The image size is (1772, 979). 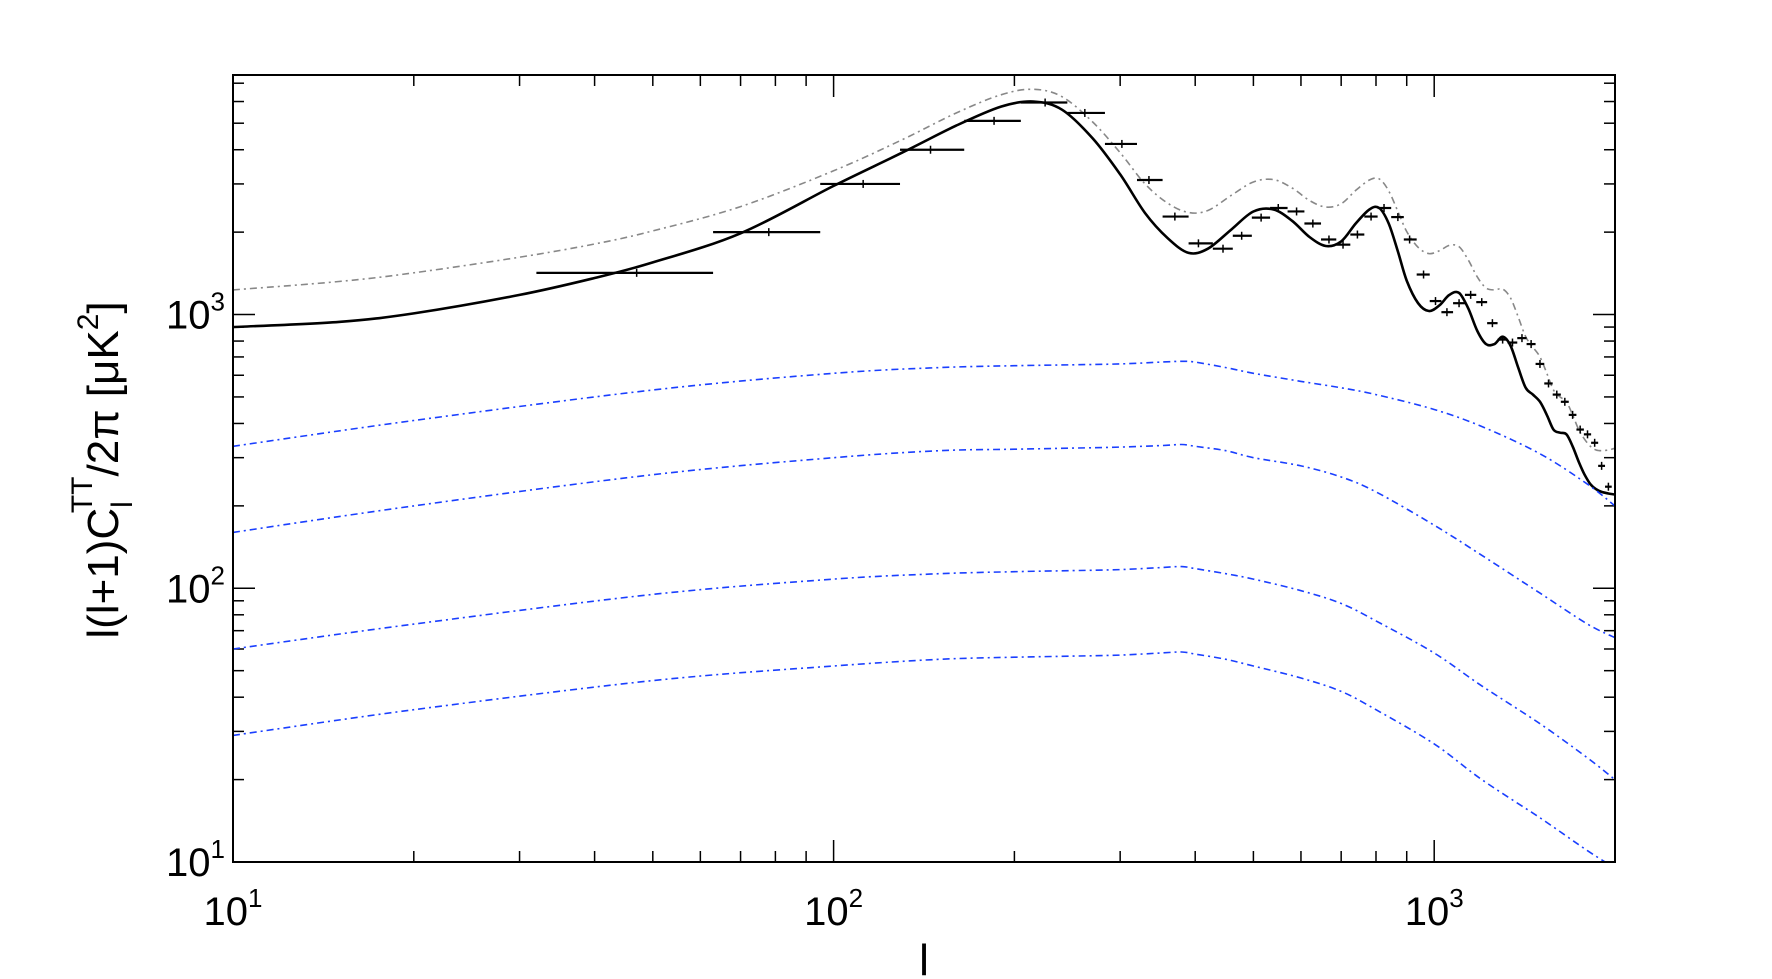 What do you see at coordinates (924, 433) in the screenshot?
I see `series-fg1-line` at bounding box center [924, 433].